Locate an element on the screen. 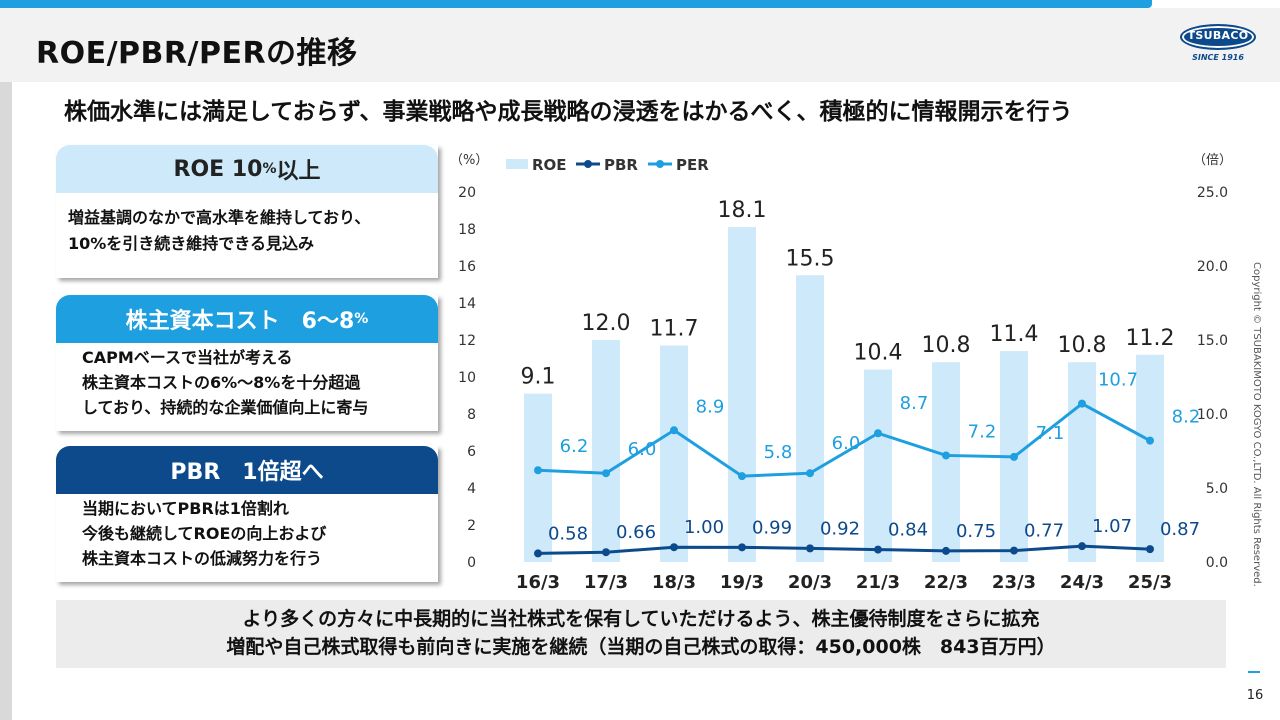  roe-card-body: 増益基調のなかで高水準を維持しており、 10%を引き続き維持できる見込み is located at coordinates (247, 225).